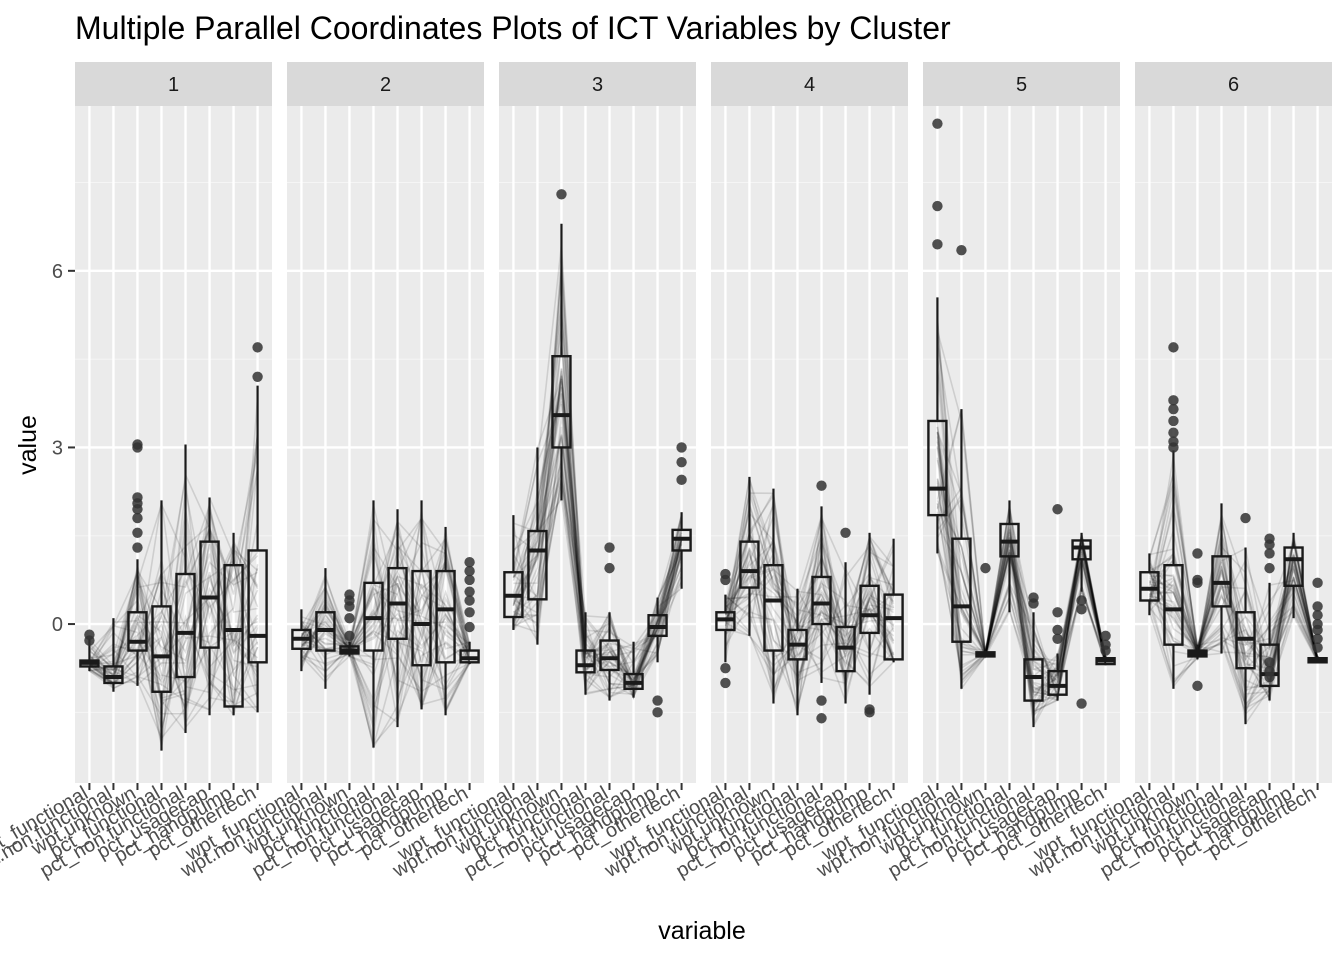 The image size is (1344, 960). What do you see at coordinates (1269, 617) in the screenshot?
I see `boxplot-pct_usagecap` at bounding box center [1269, 617].